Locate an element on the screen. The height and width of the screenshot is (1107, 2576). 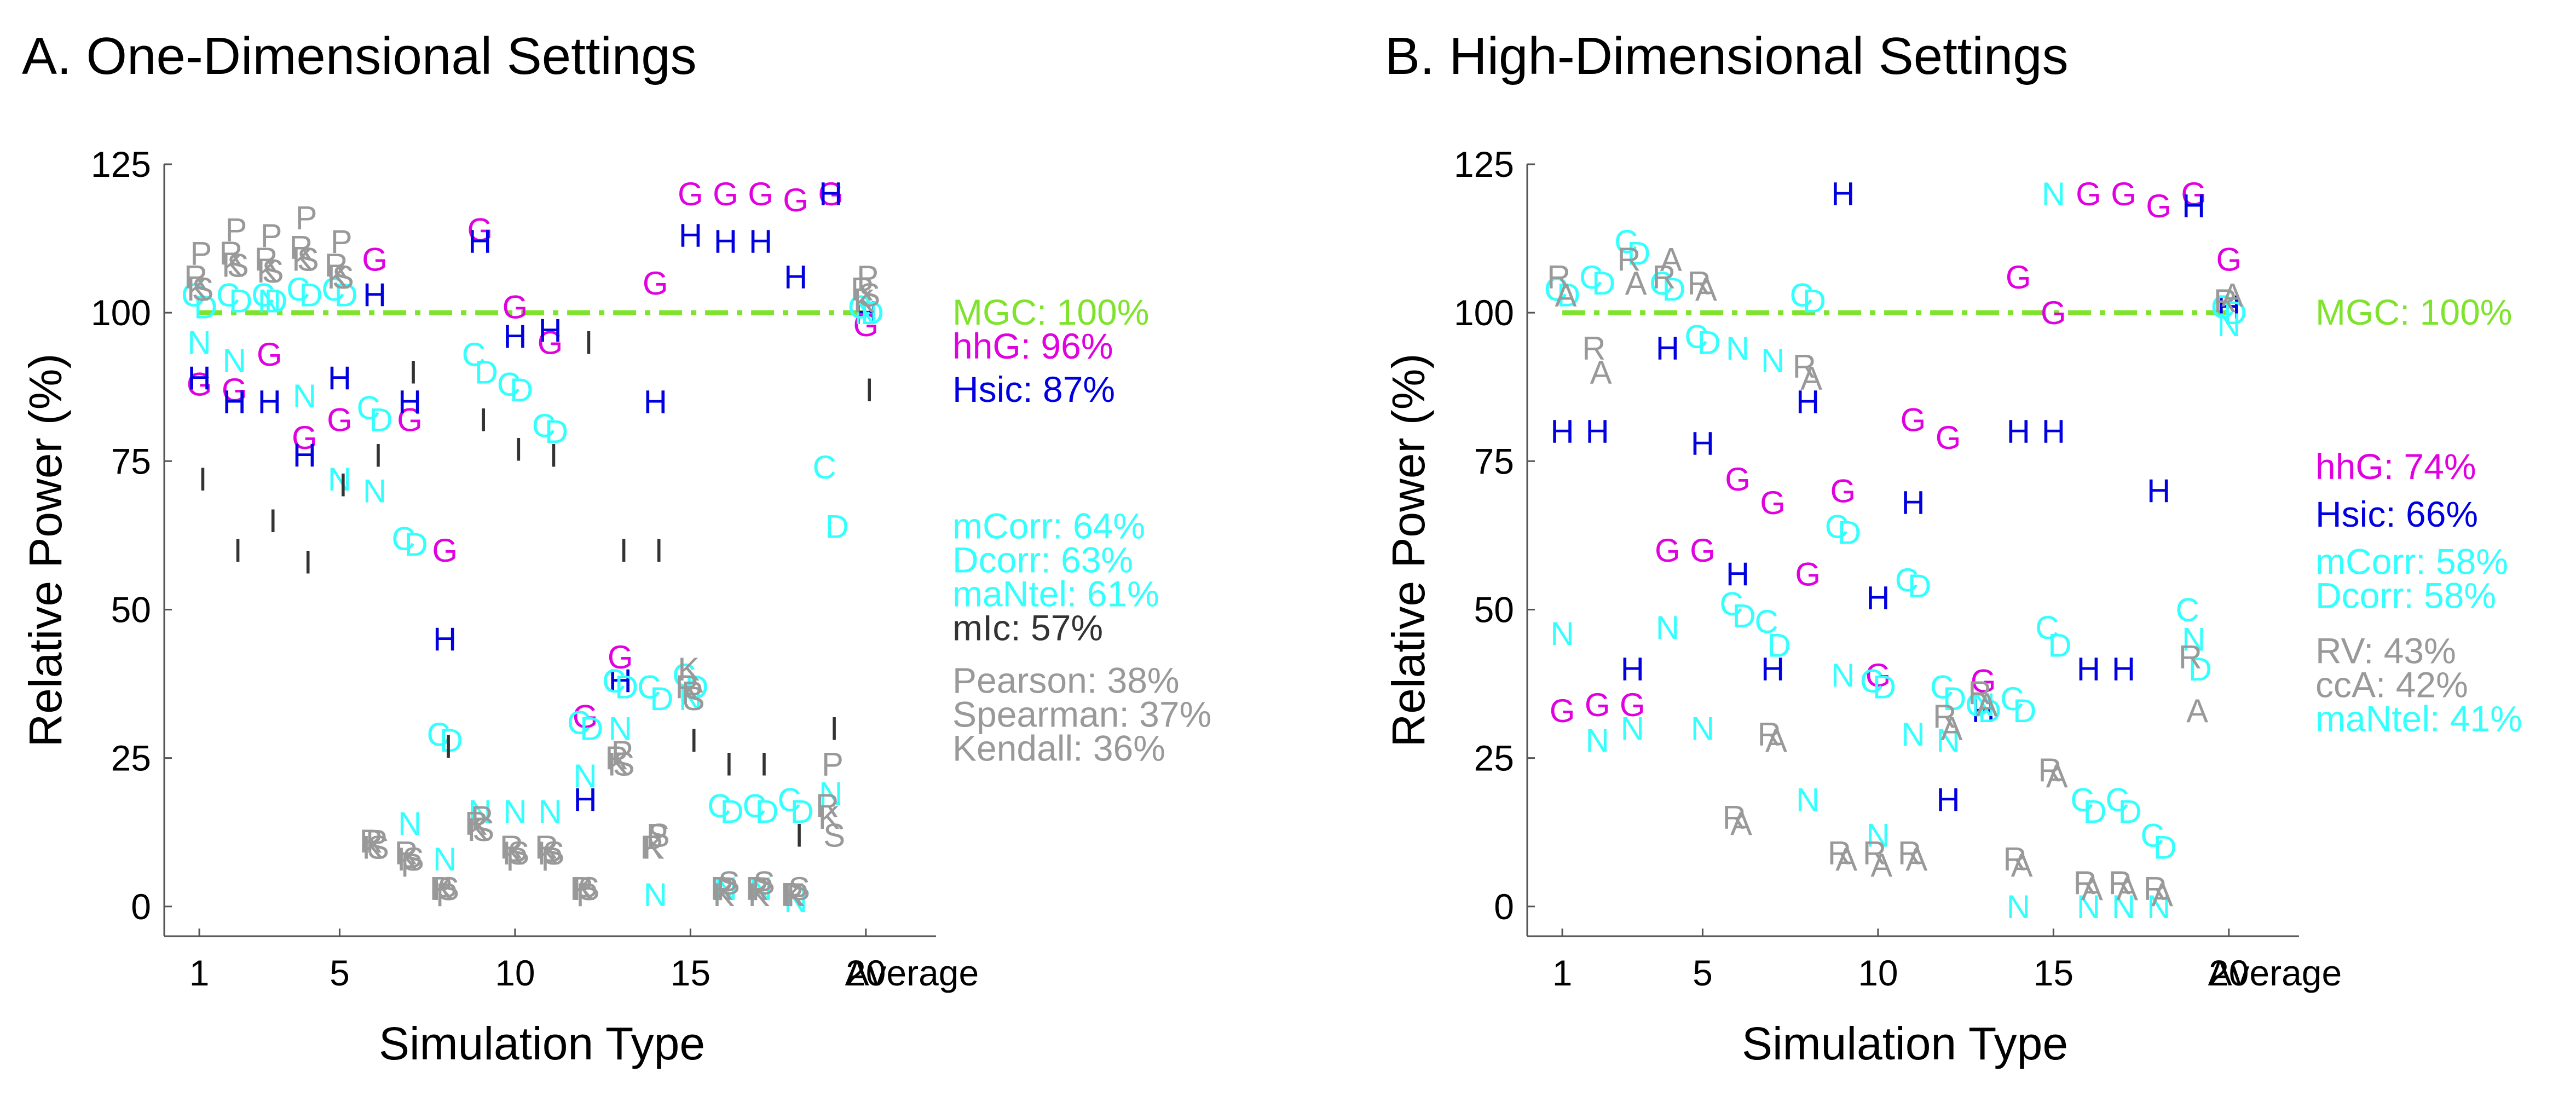
legend-entry: RV: 43% is located at coordinates (2385, 650).